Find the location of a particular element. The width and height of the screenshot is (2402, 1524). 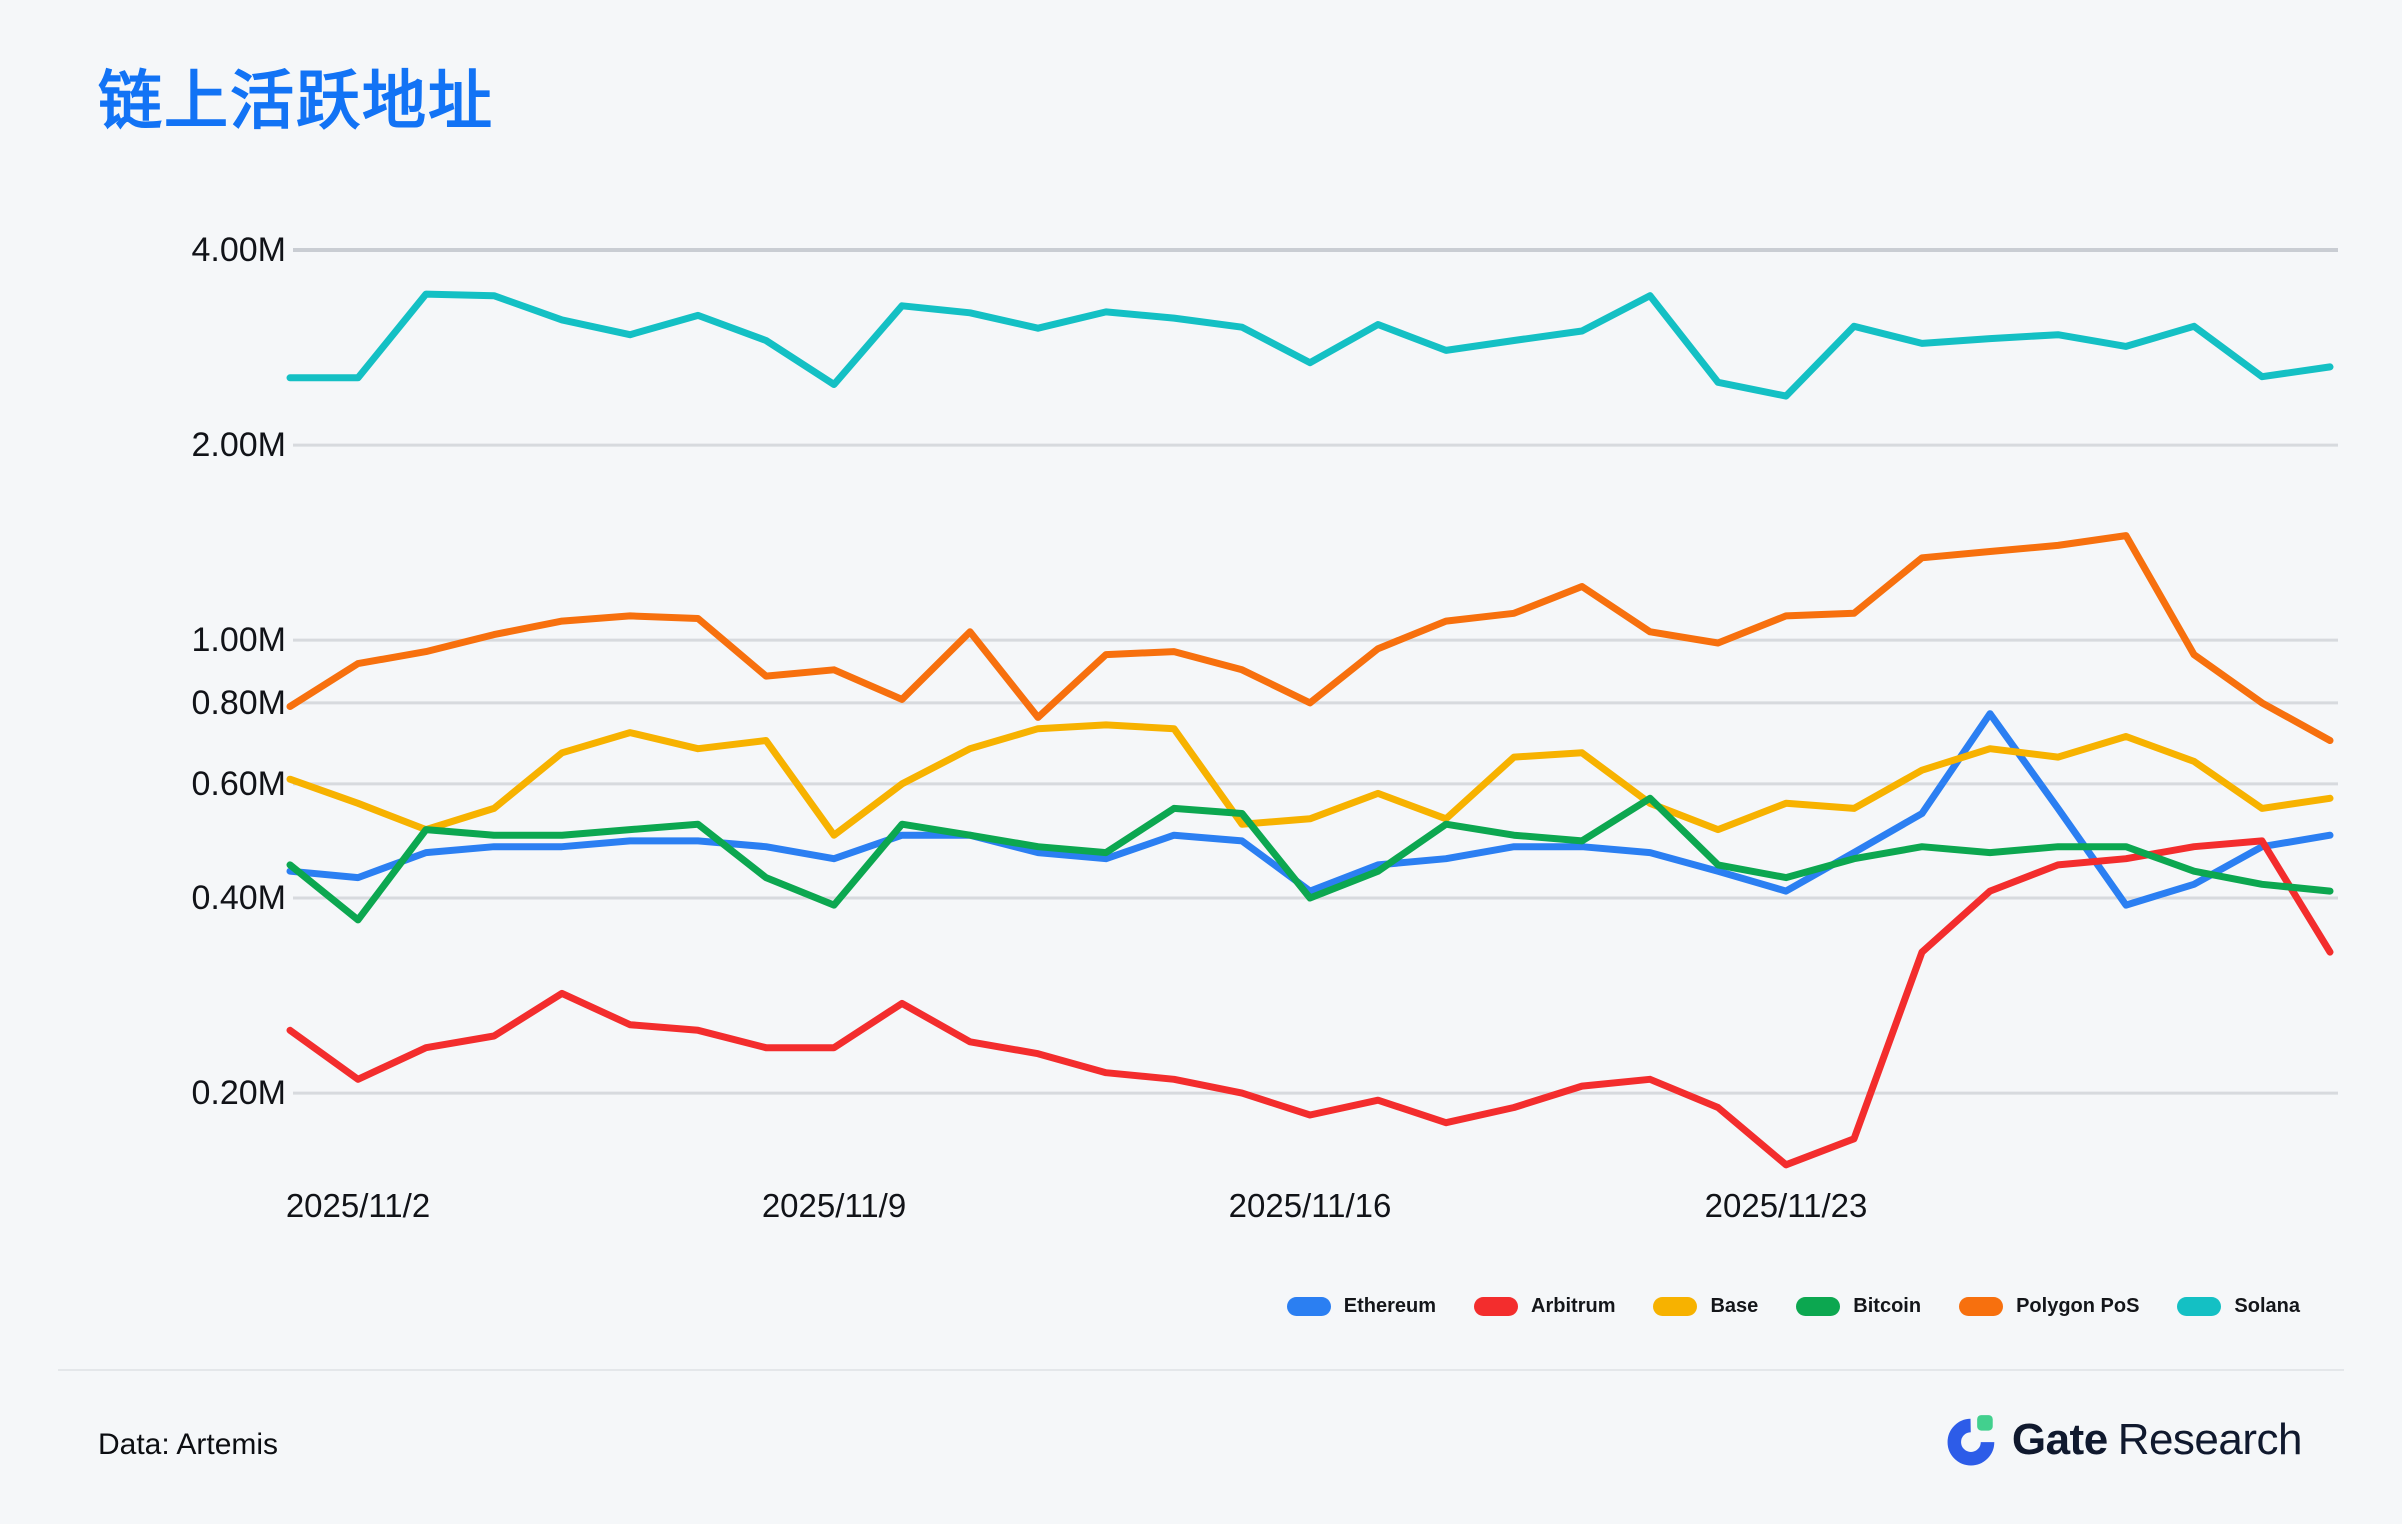

line-ethereum is located at coordinates (1310, 809).